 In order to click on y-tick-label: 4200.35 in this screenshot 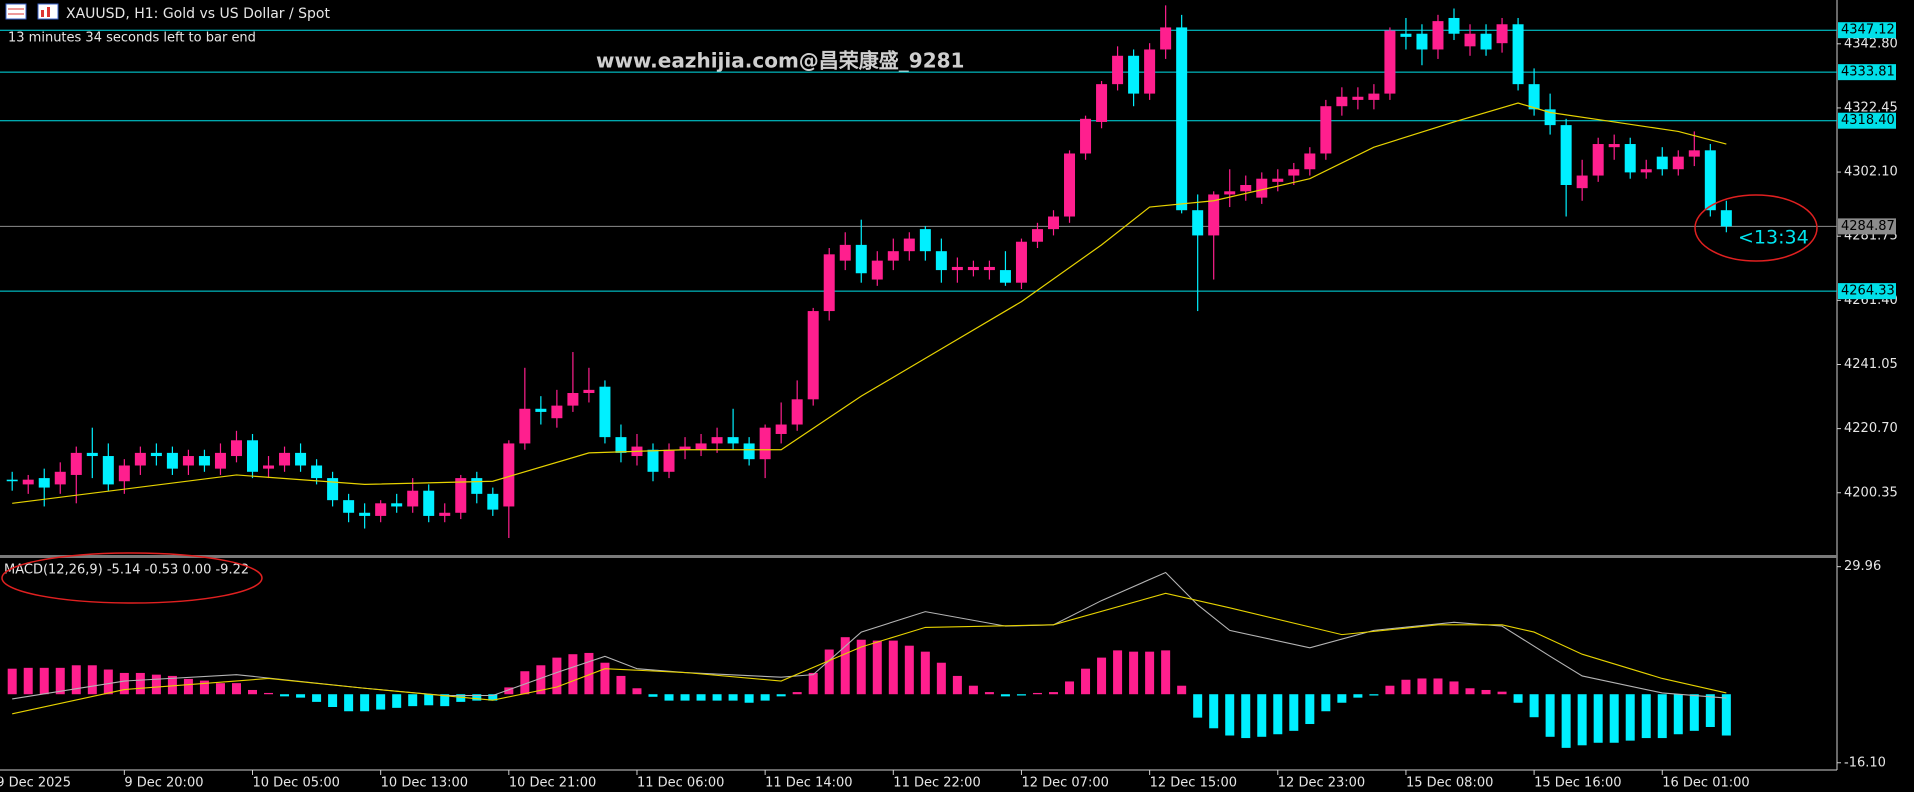, I will do `click(1871, 492)`.